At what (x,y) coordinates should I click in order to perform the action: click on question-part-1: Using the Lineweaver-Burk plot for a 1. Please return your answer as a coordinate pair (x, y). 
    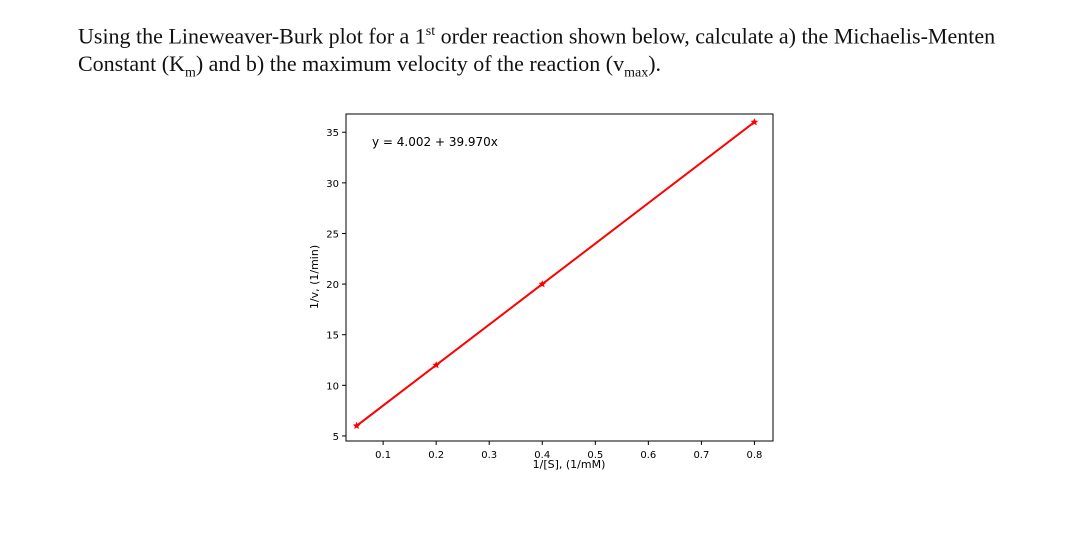
    Looking at the image, I should click on (252, 36).